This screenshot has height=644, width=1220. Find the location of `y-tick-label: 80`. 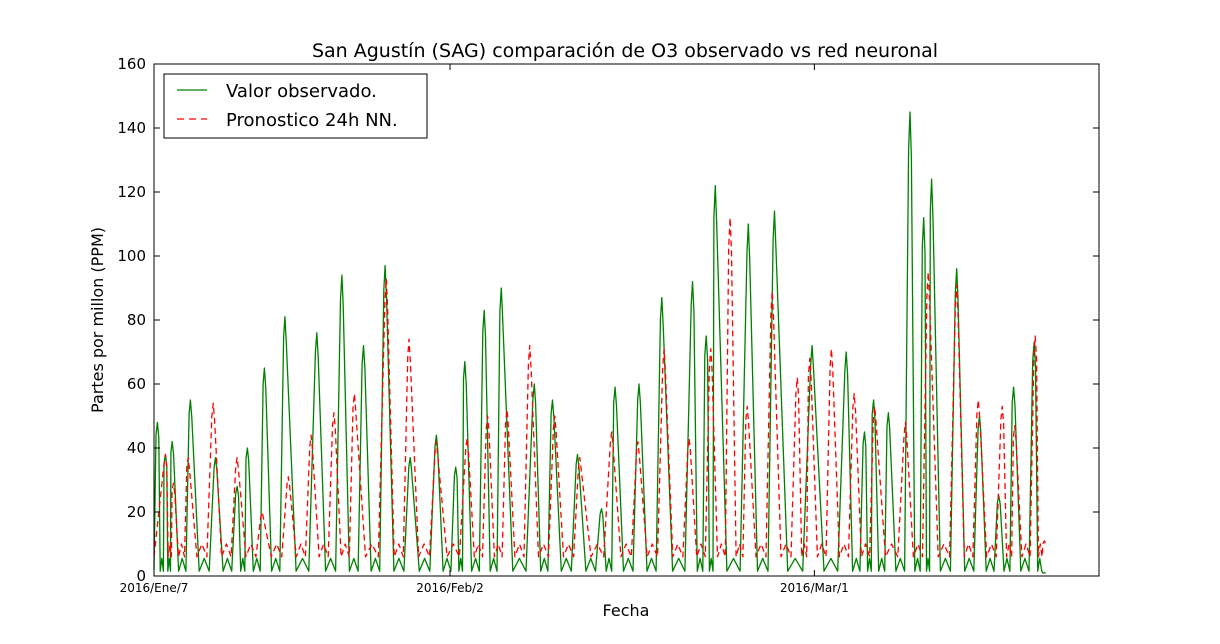

y-tick-label: 80 is located at coordinates (136, 320).